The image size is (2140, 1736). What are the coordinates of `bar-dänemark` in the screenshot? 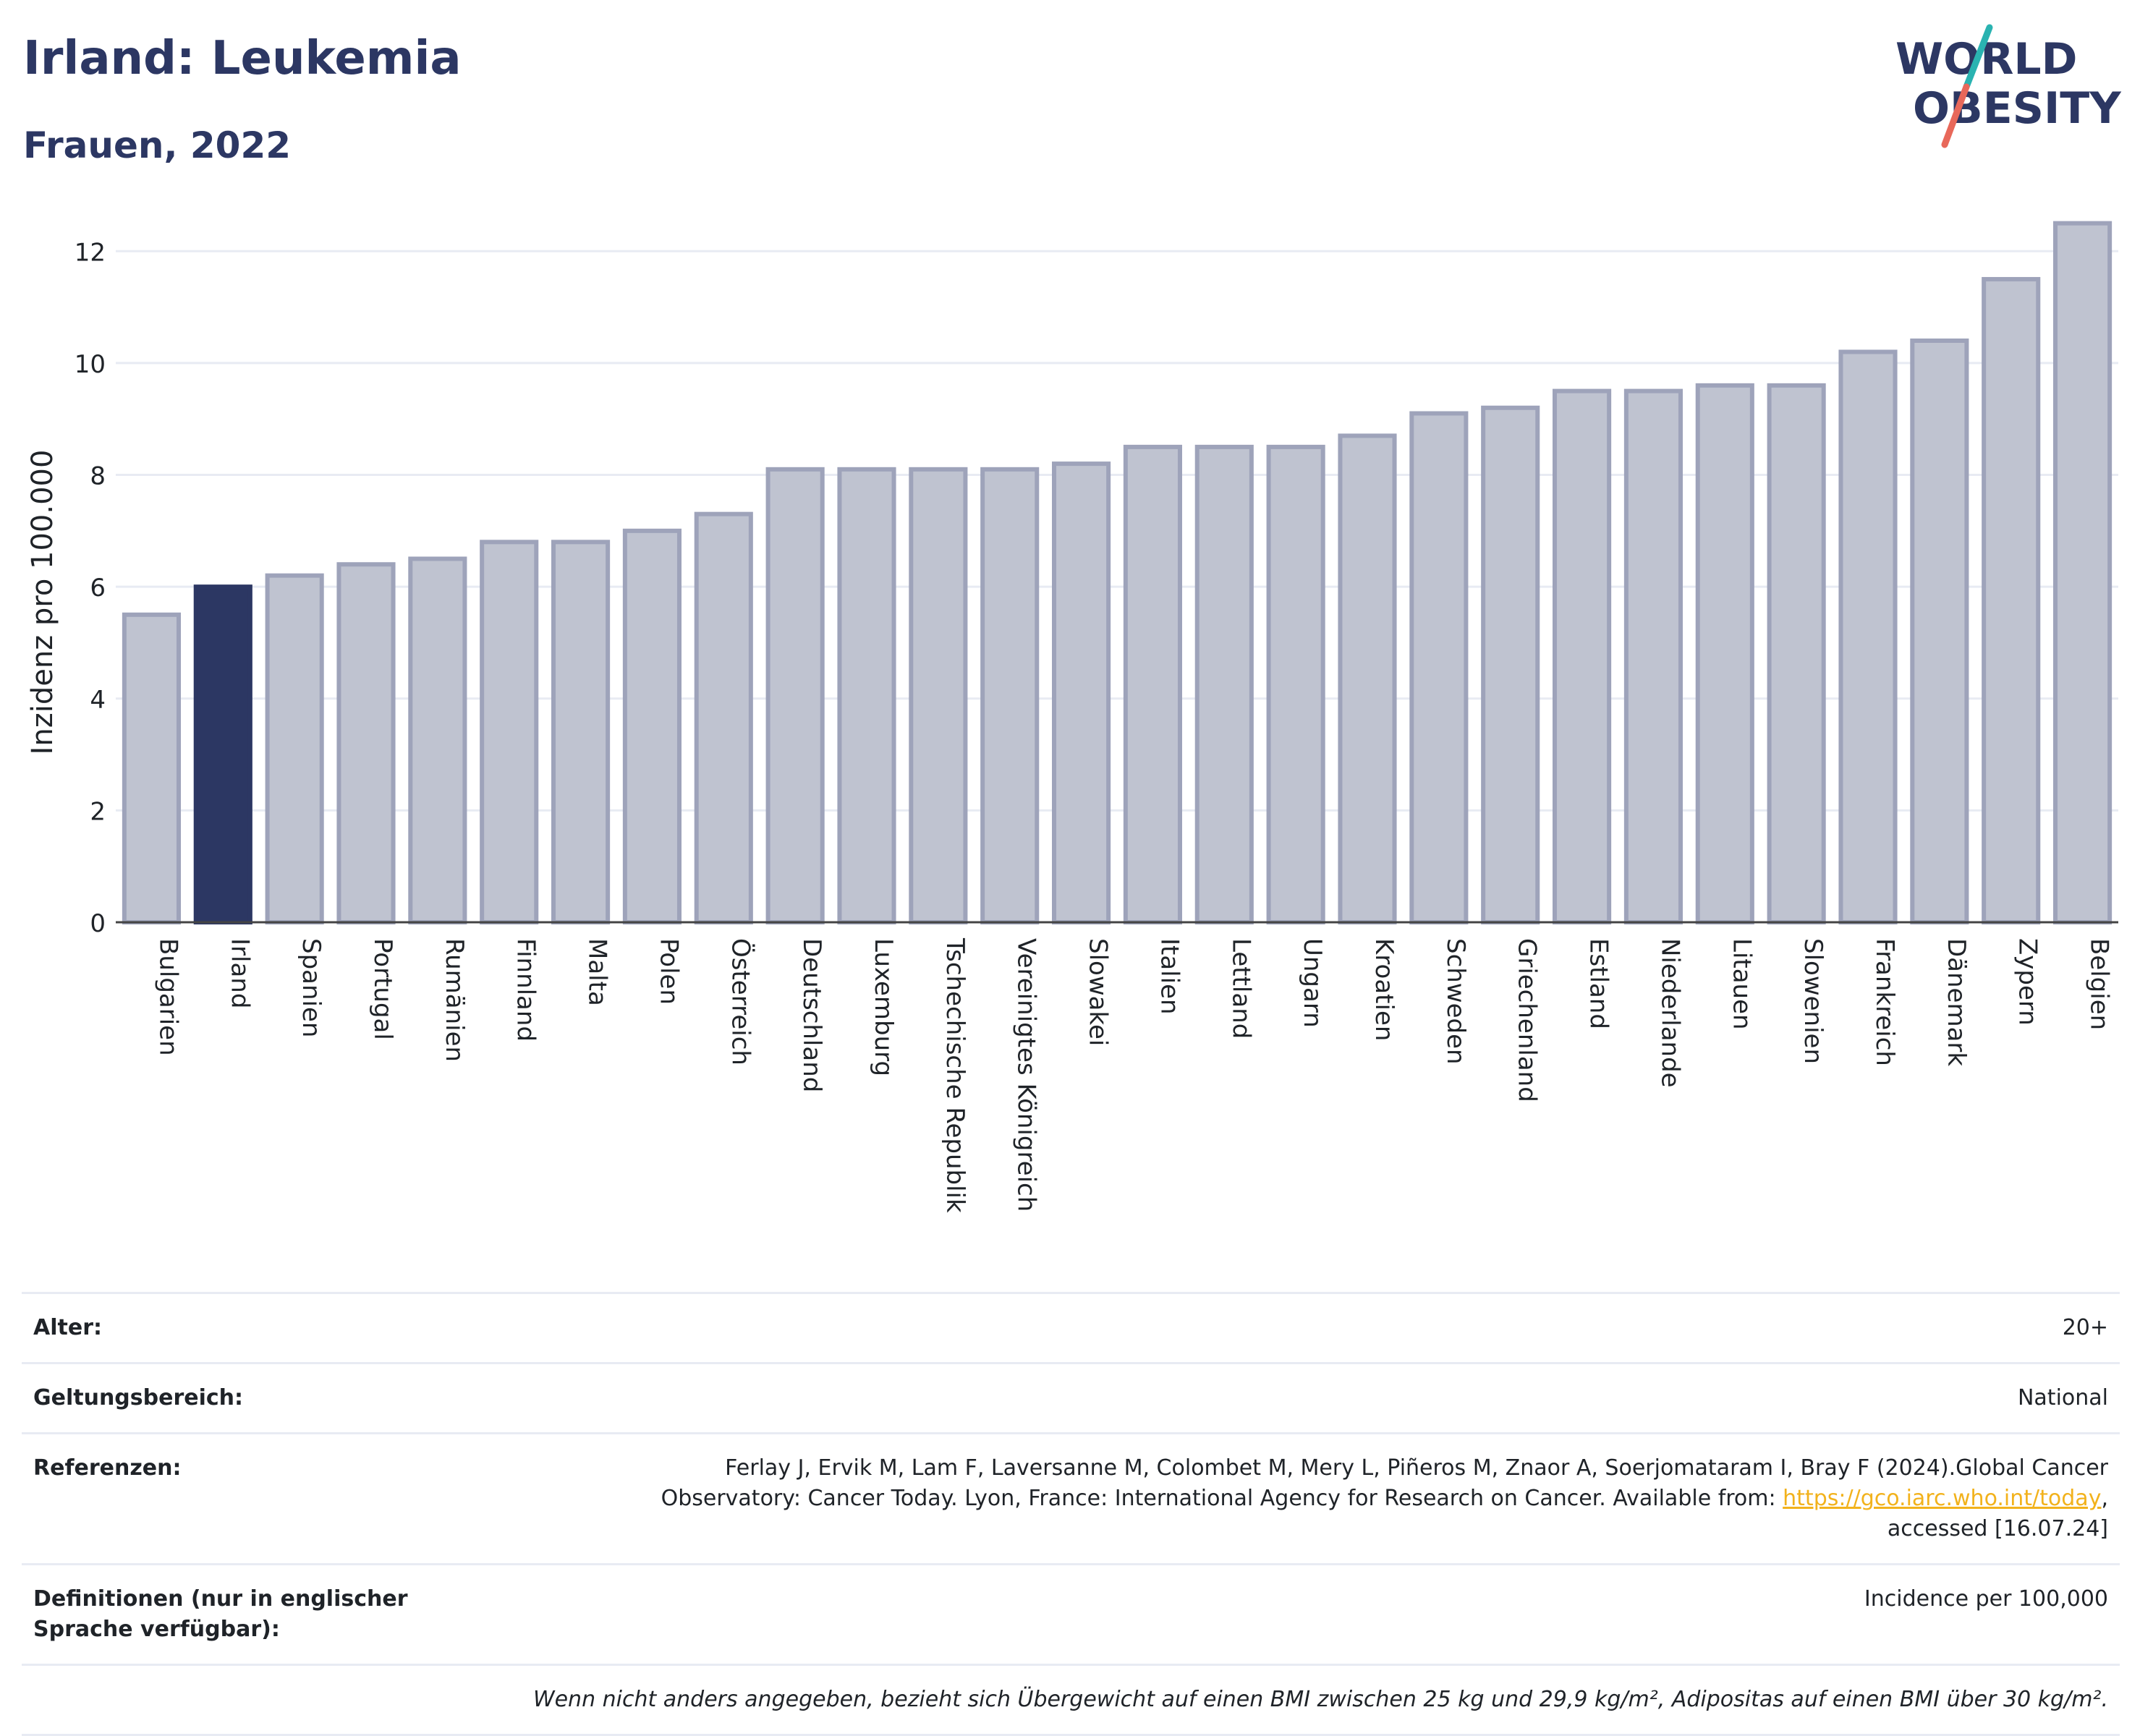 It's located at (1939, 632).